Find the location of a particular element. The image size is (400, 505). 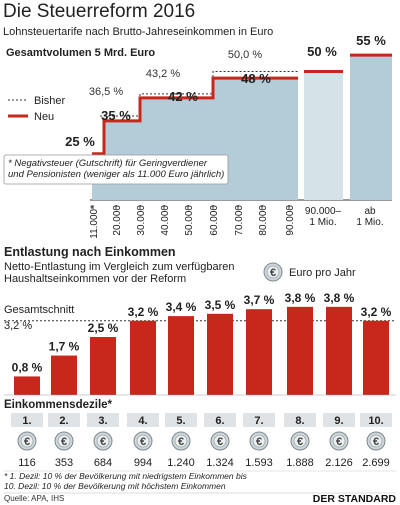

x-tick-label-1: 11.000* is located at coordinates (94, 222).